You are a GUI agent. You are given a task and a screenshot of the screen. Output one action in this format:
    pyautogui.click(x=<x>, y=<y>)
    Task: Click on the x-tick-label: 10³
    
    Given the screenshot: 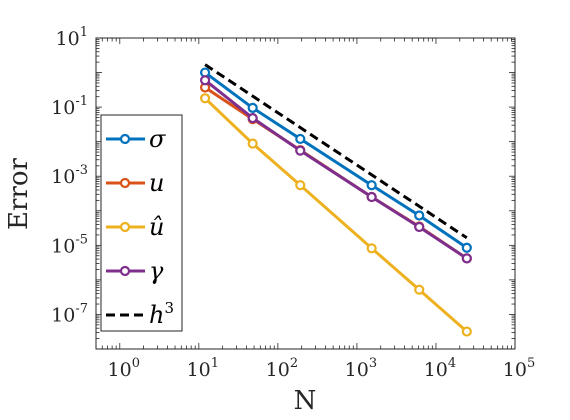 What is the action you would take?
    pyautogui.click(x=361, y=368)
    